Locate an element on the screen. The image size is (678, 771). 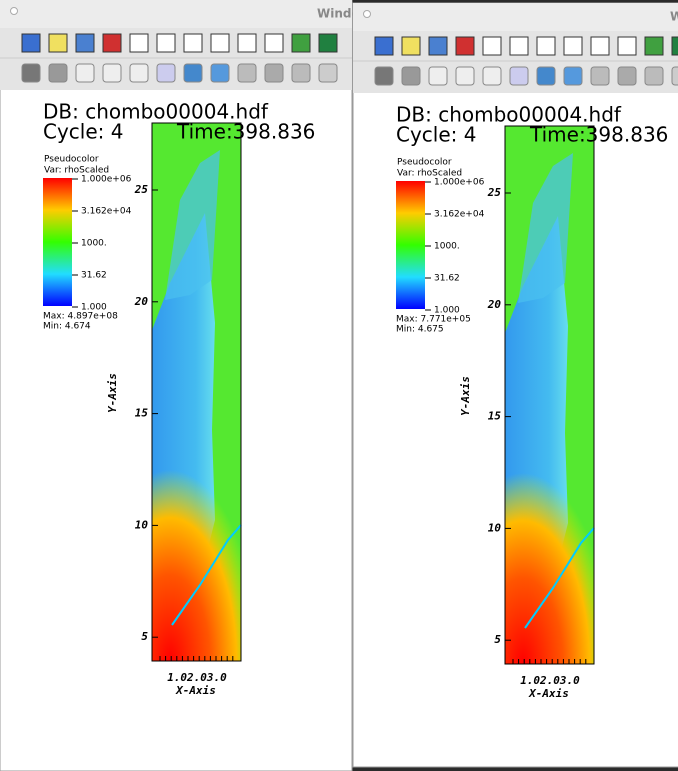
window-title: Windo is located at coordinates (338, 14).